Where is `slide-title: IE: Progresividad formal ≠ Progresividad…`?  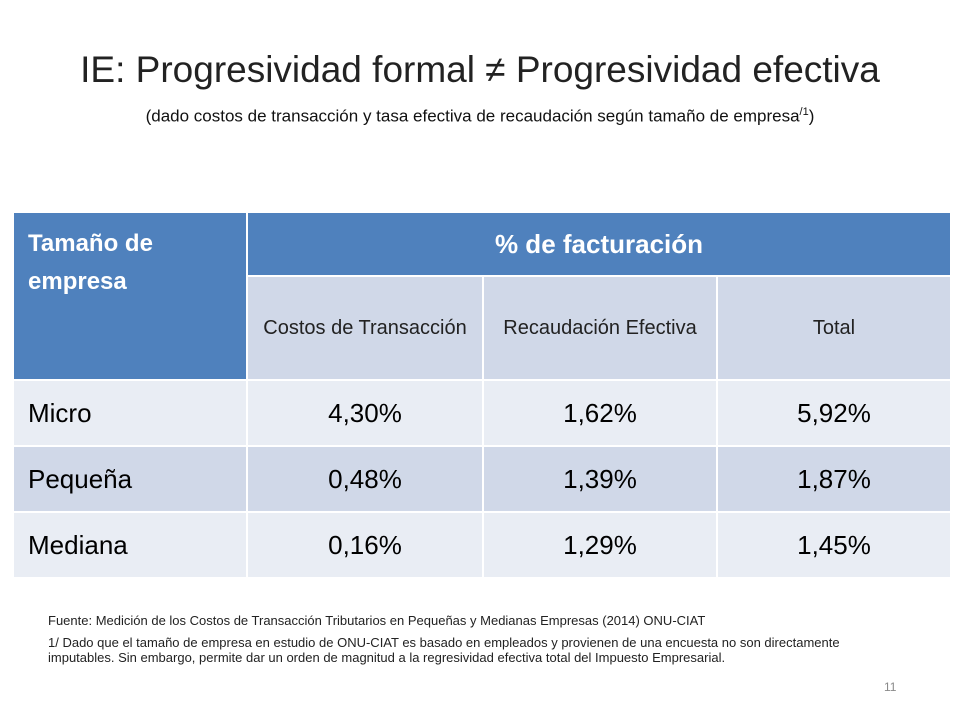 slide-title: IE: Progresividad formal ≠ Progresividad… is located at coordinates (480, 69).